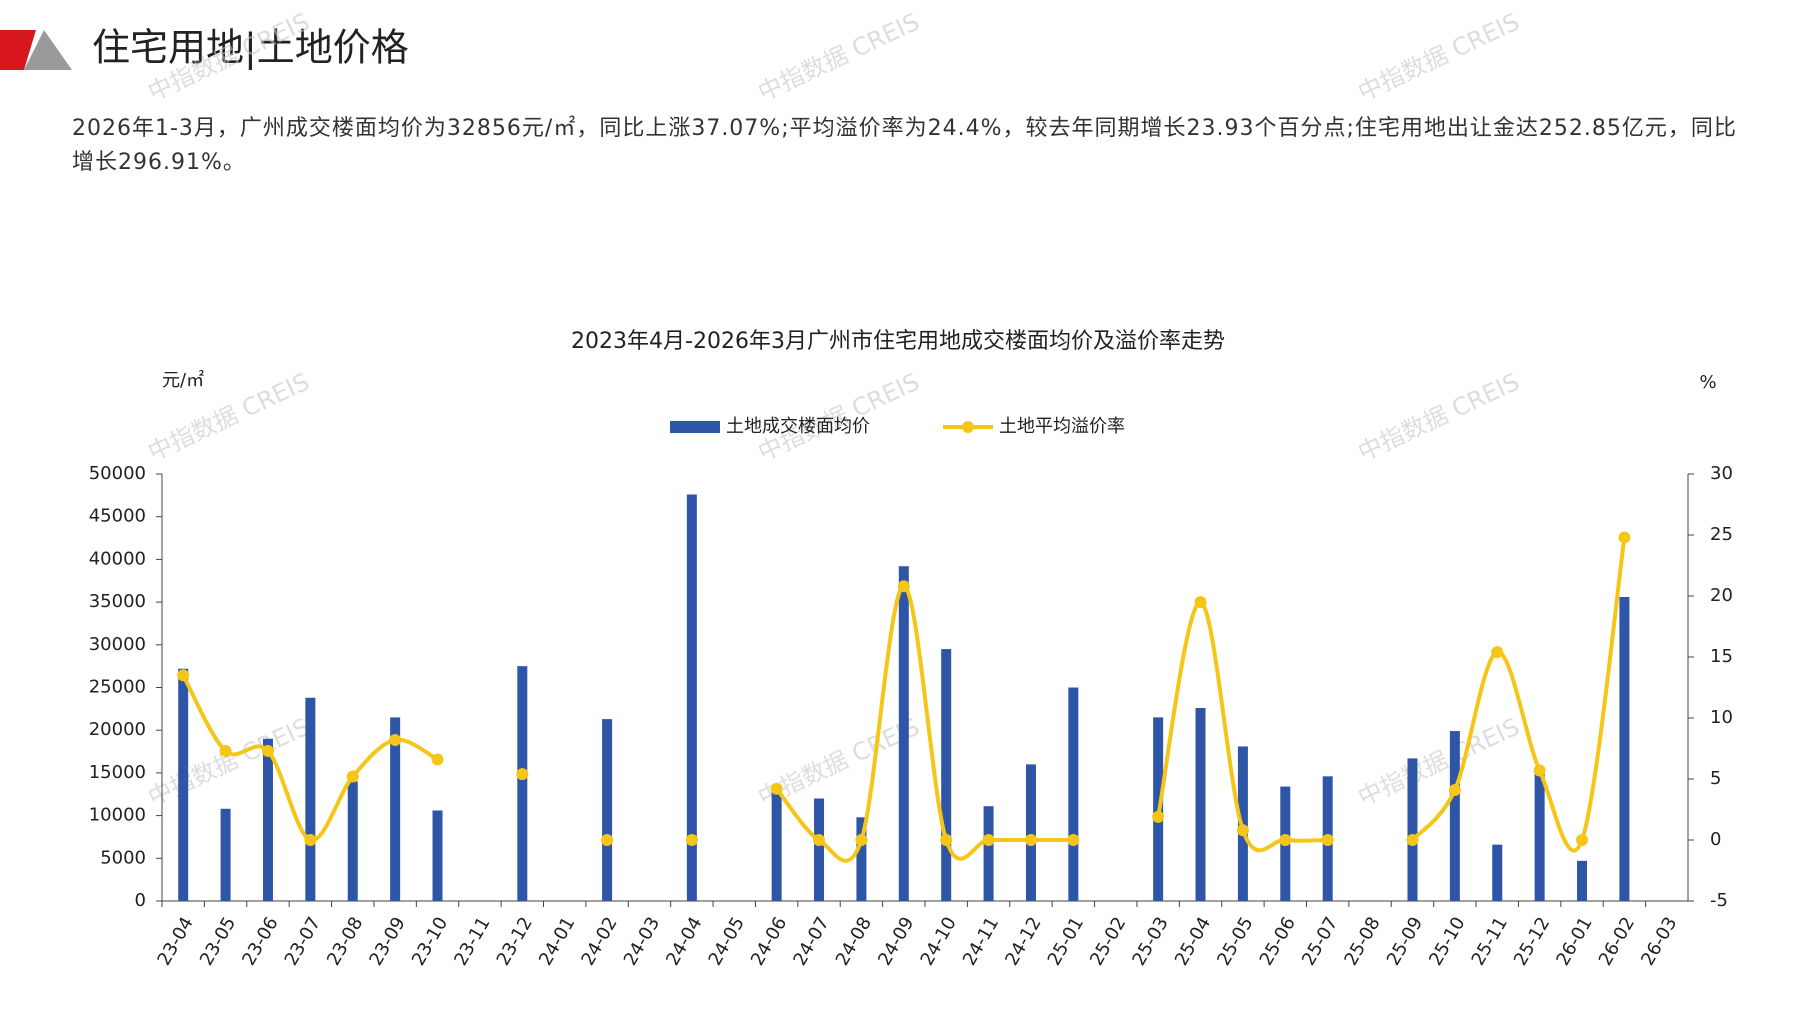 Image resolution: width=1797 pixels, height=1010 pixels. I want to click on y2-tick-label: 5, so click(1715, 778).